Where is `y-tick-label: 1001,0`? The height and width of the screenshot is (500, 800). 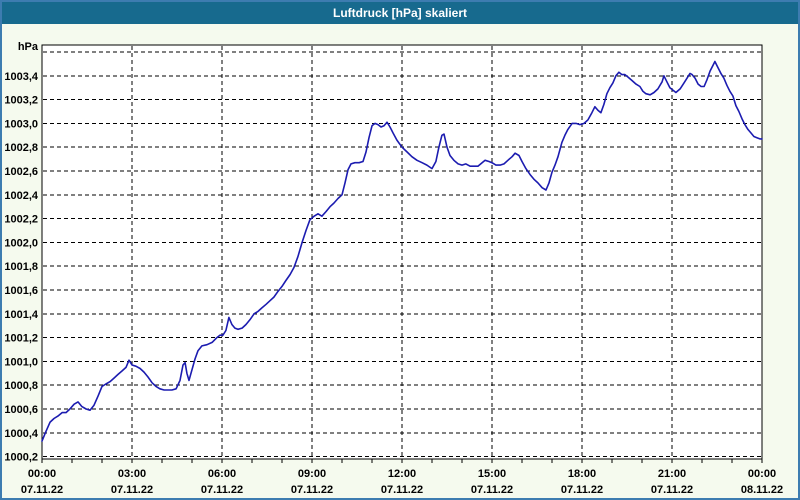 y-tick-label: 1001,0 is located at coordinates (21, 362).